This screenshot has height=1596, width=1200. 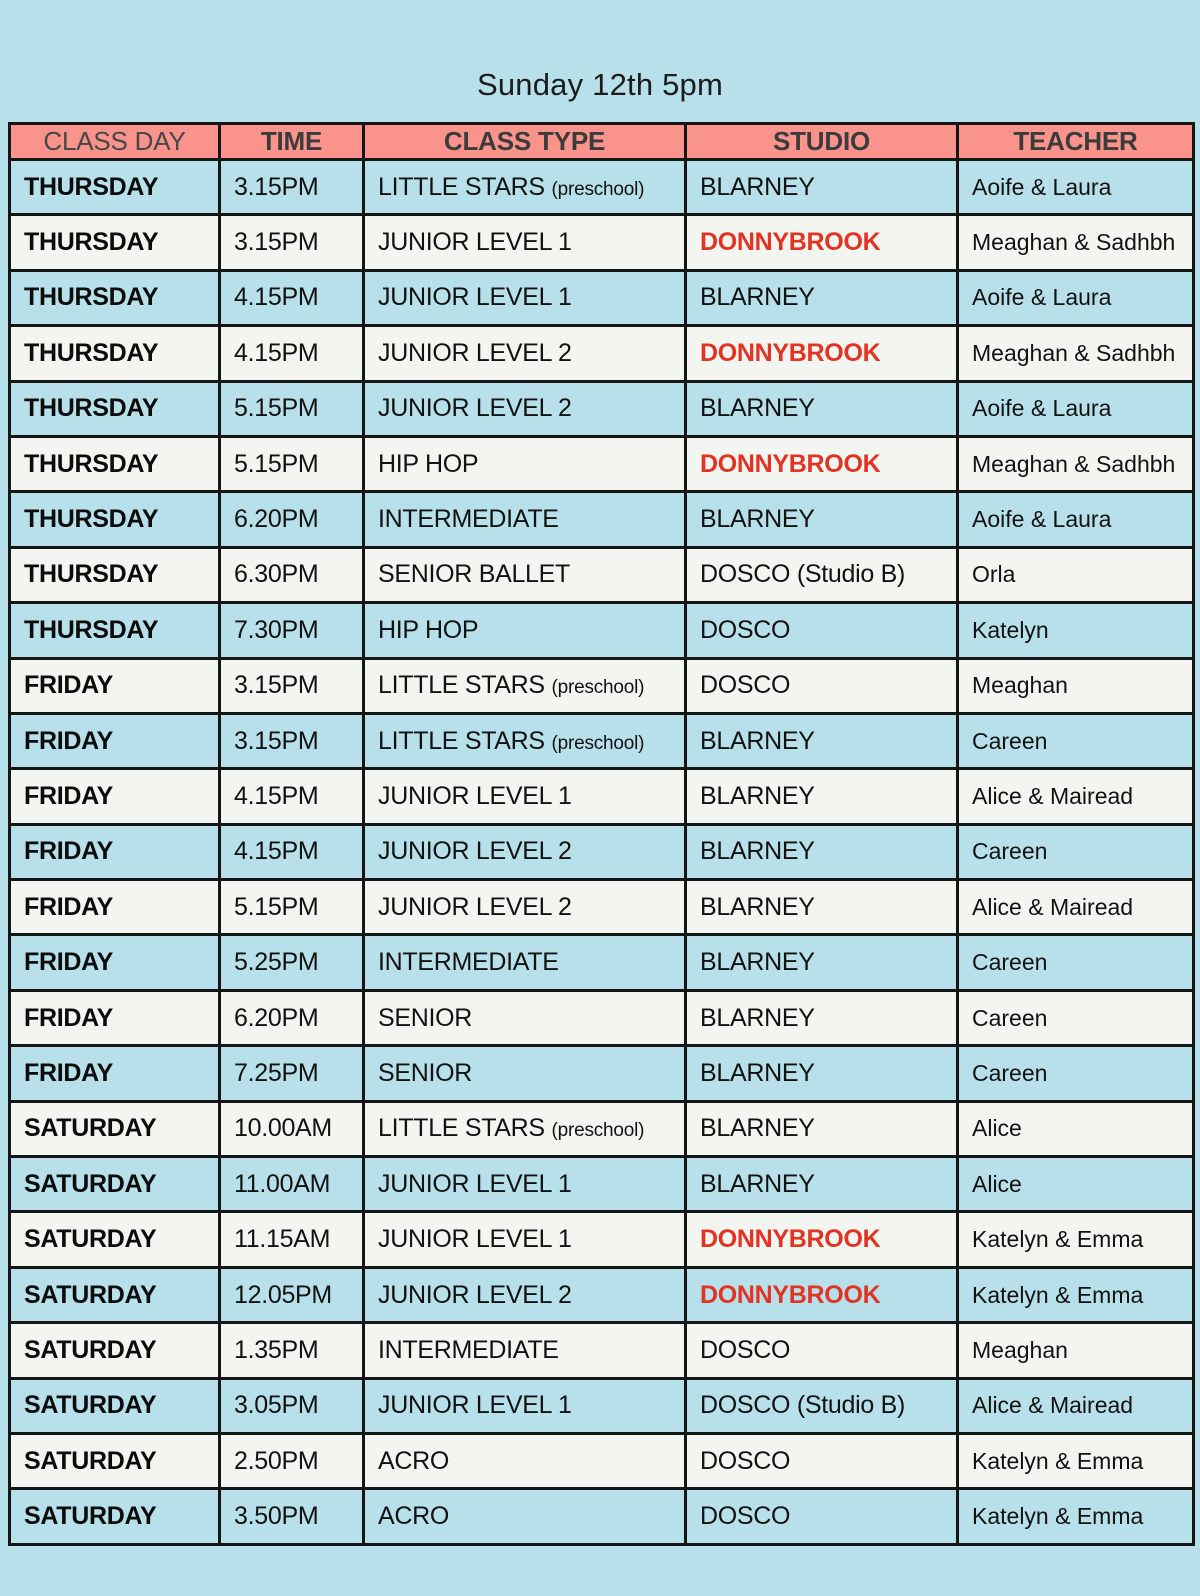 I want to click on cell-studio: DOSCO, so click(x=821, y=685).